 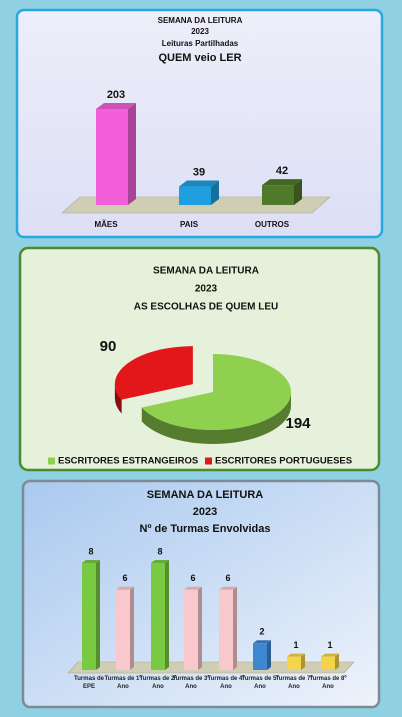 I want to click on x-tick-label: MÃES, so click(x=106, y=224).